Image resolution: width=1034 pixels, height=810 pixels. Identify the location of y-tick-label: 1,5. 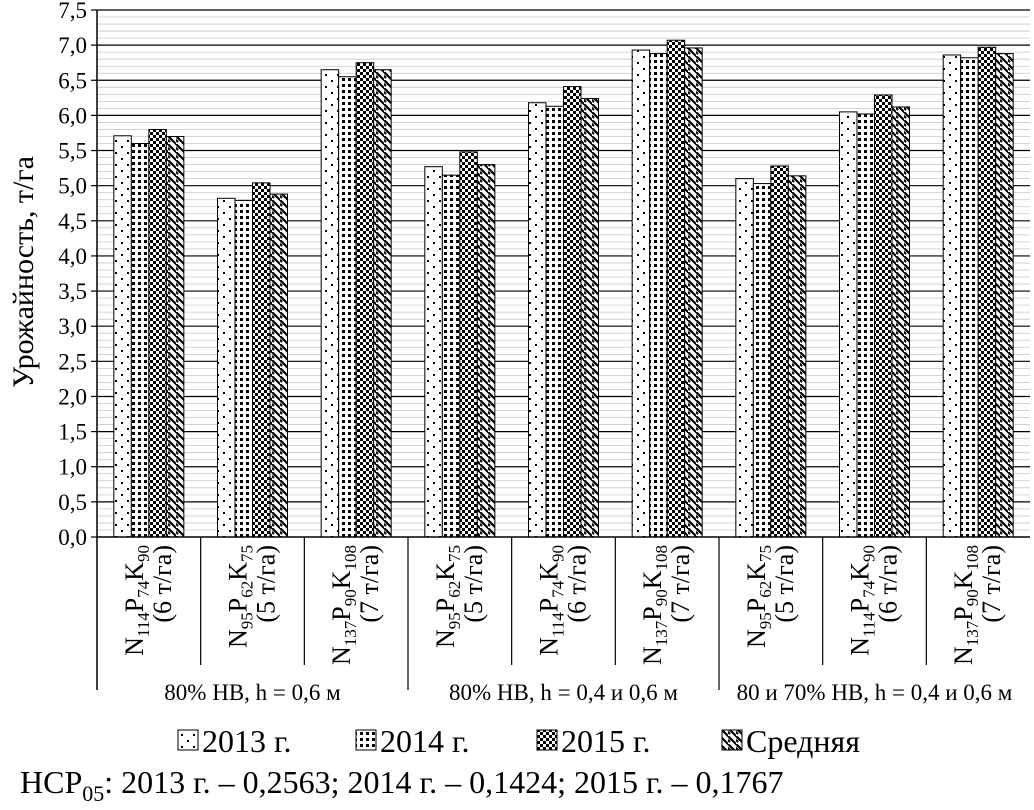
(72, 432).